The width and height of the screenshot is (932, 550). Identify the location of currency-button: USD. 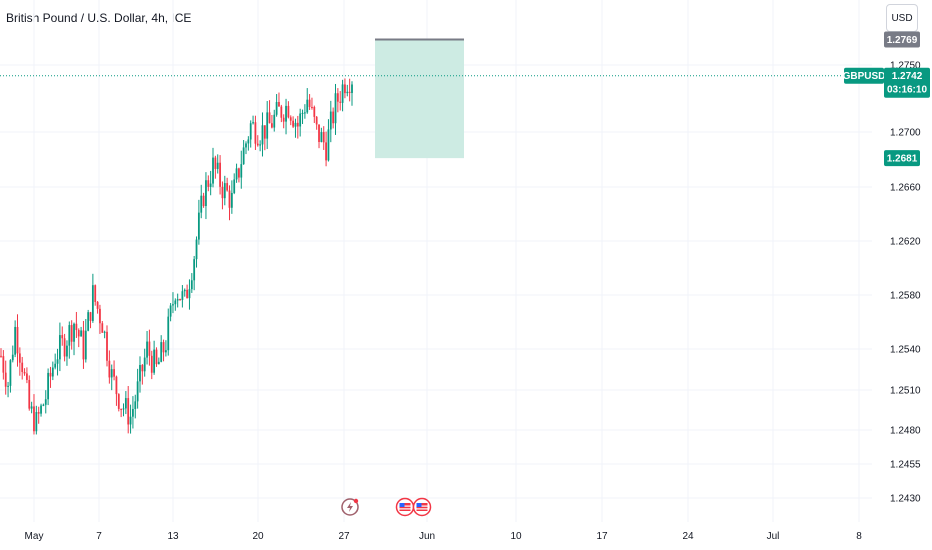
(902, 18).